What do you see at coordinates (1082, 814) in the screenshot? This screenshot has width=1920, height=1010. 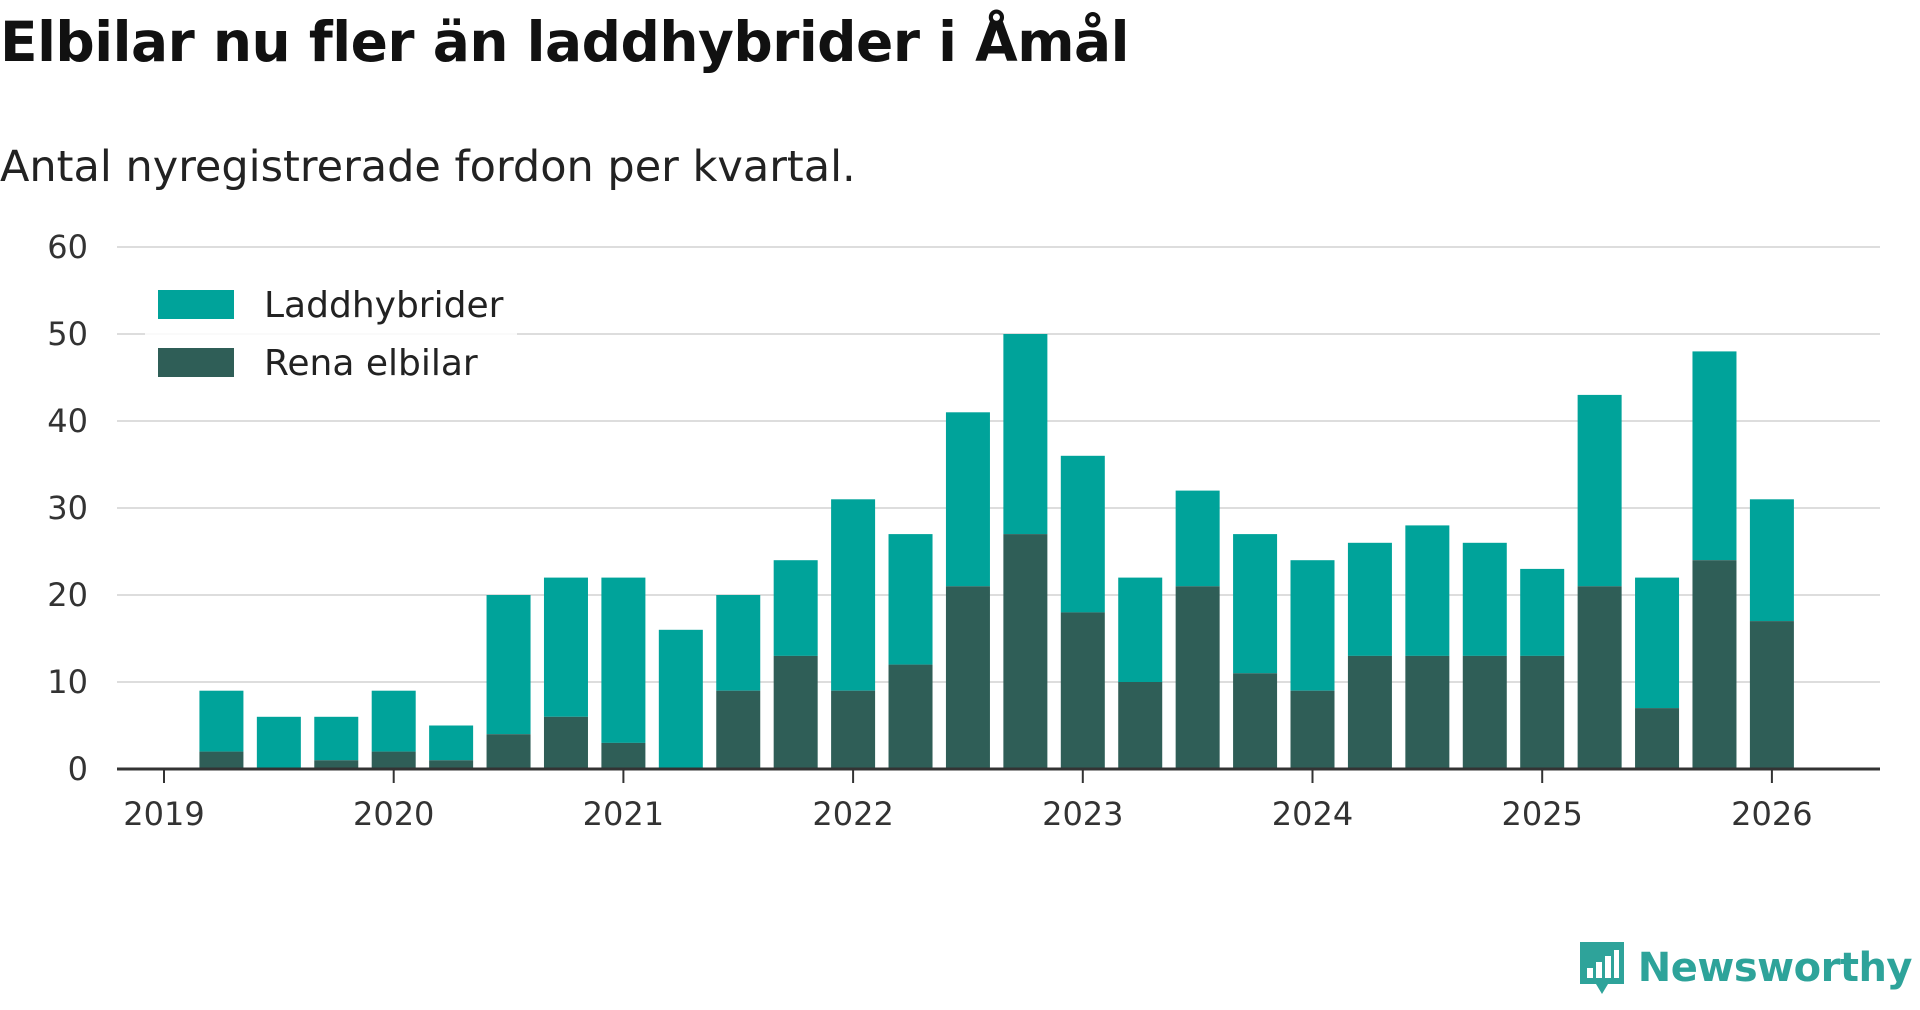 I see `x-tick-label: 2023` at bounding box center [1082, 814].